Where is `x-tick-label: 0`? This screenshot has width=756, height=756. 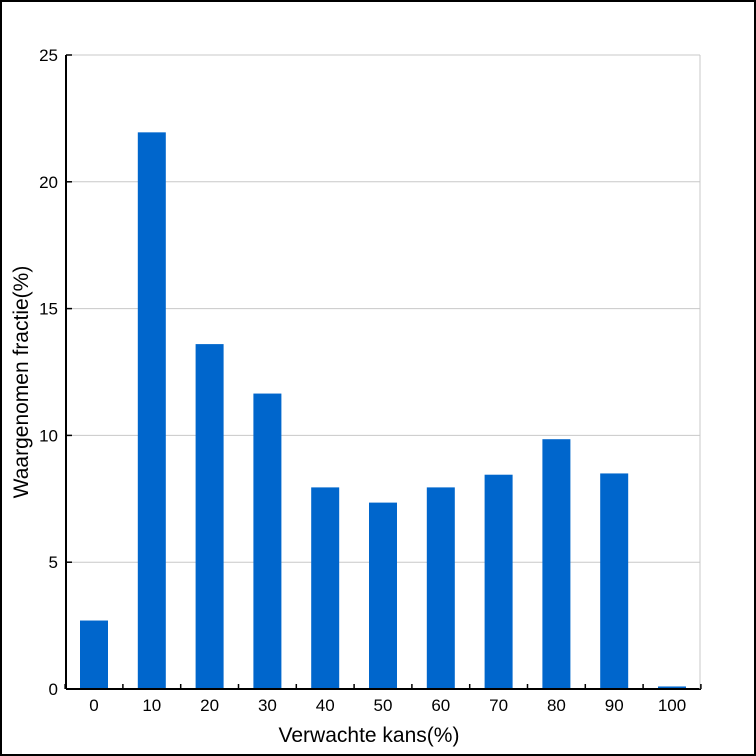 x-tick-label: 0 is located at coordinates (93, 705).